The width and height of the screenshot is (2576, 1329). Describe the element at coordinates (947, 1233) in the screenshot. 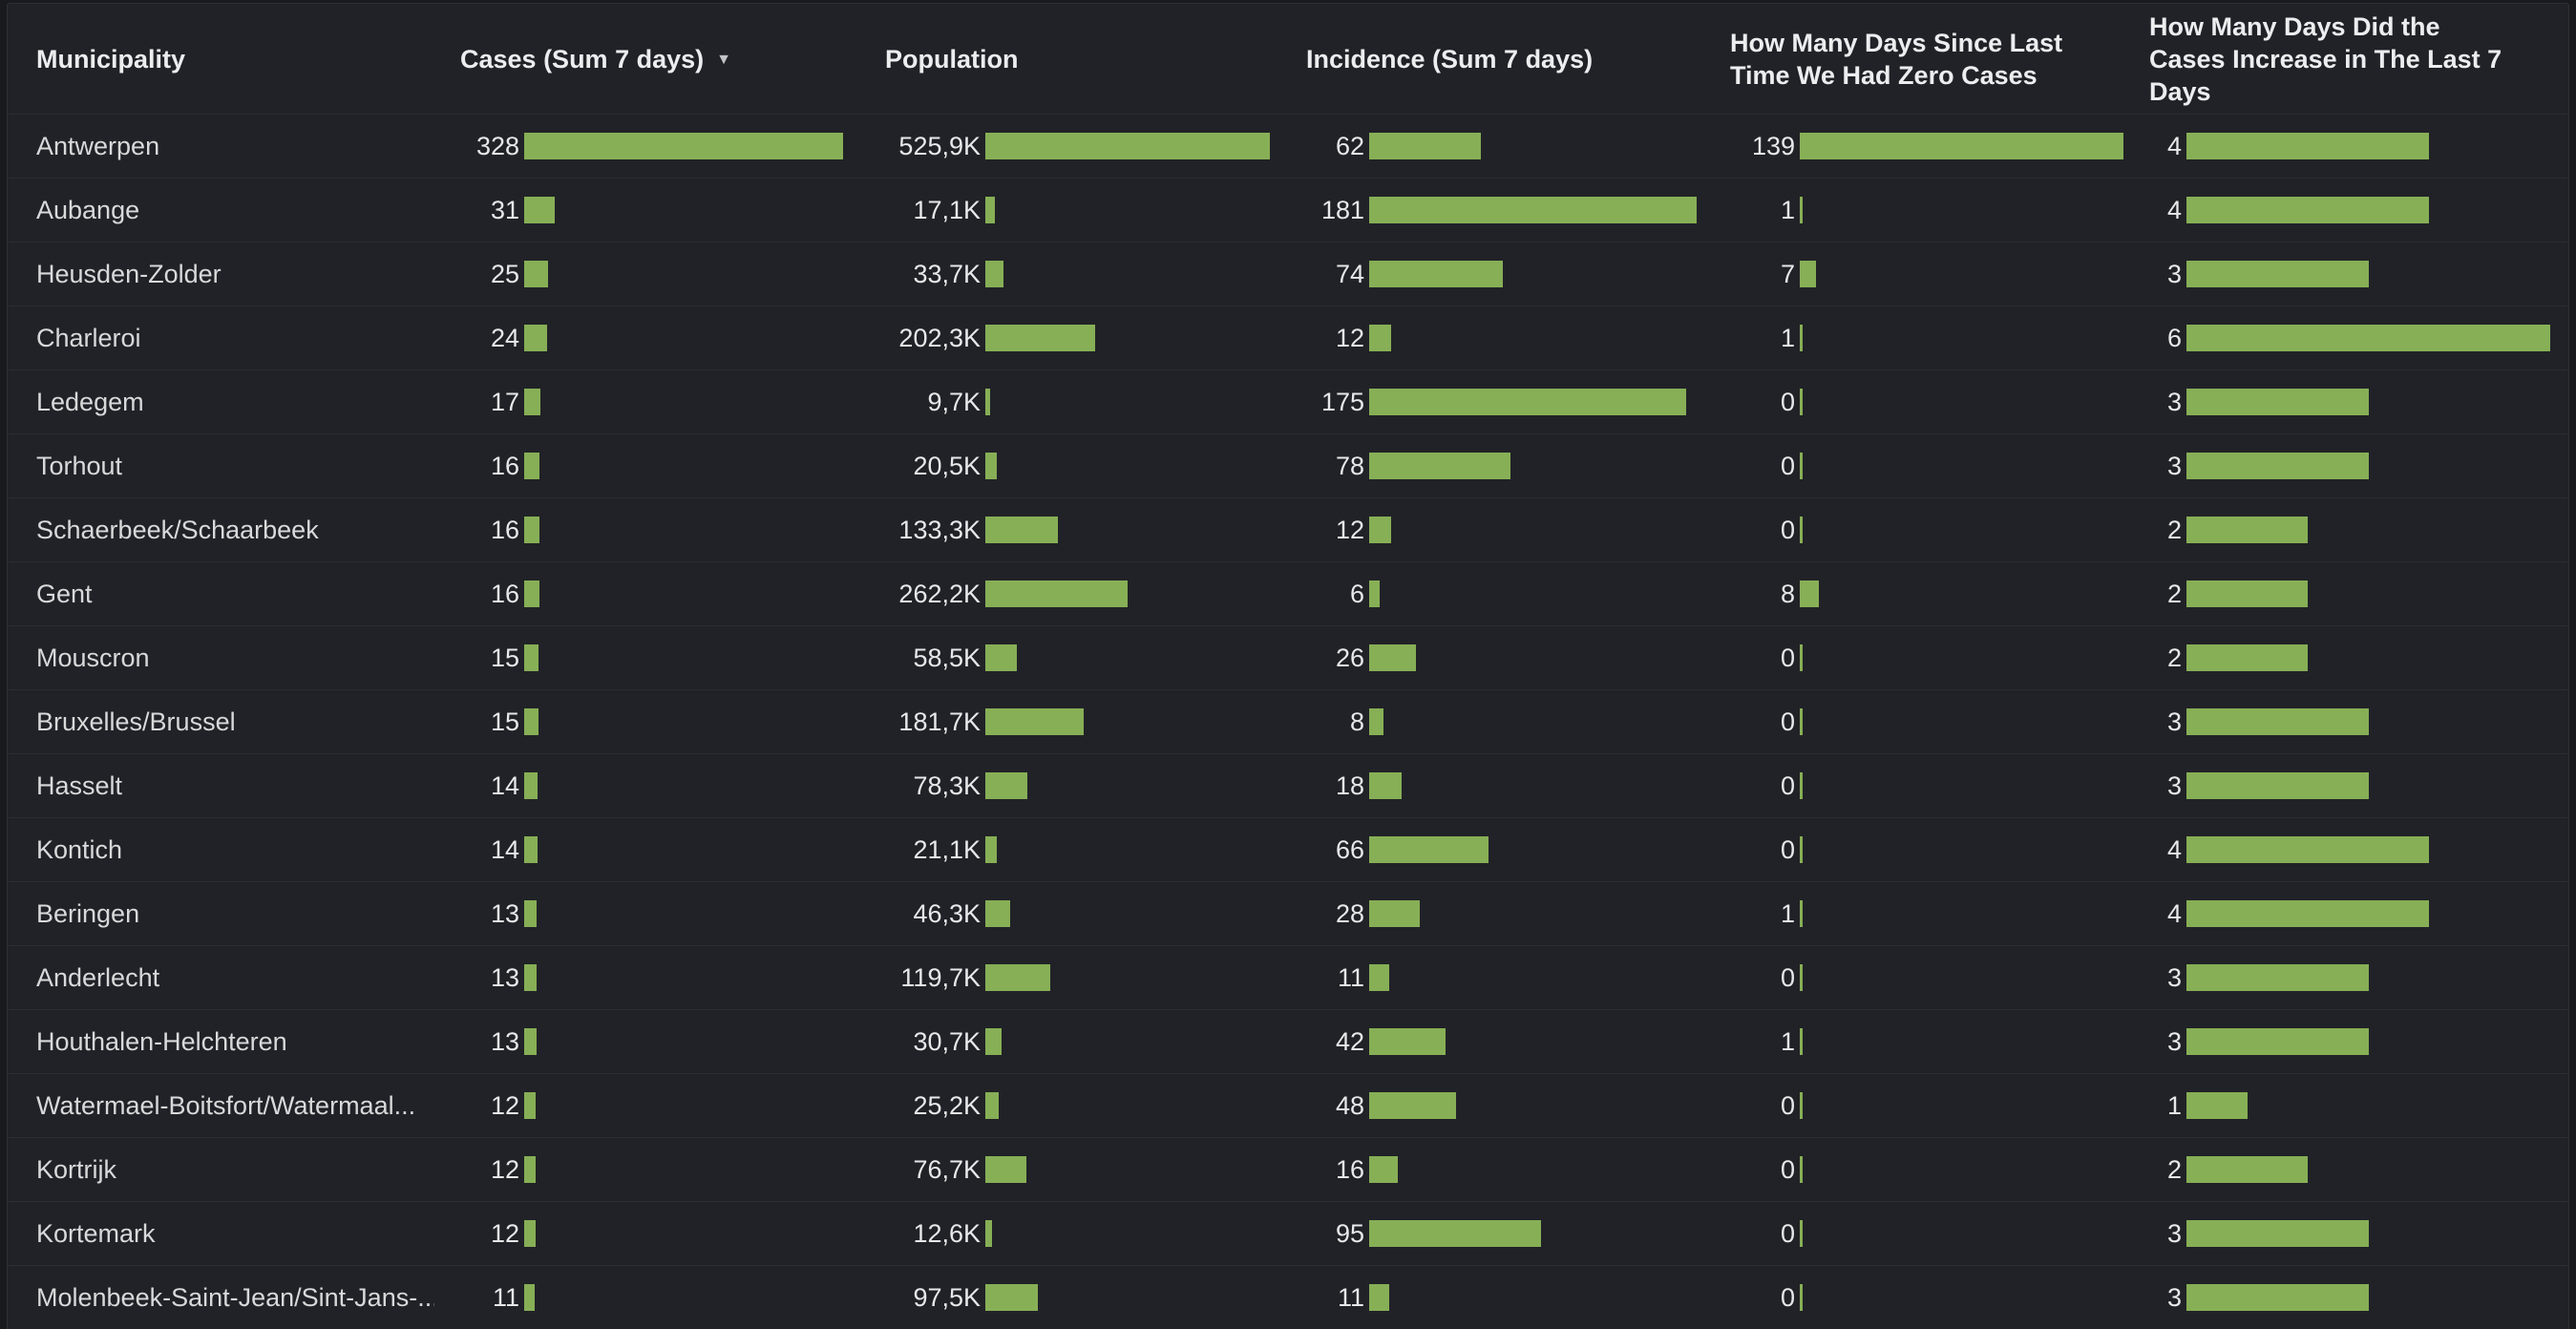

I see `population-value: 12,6K` at that location.